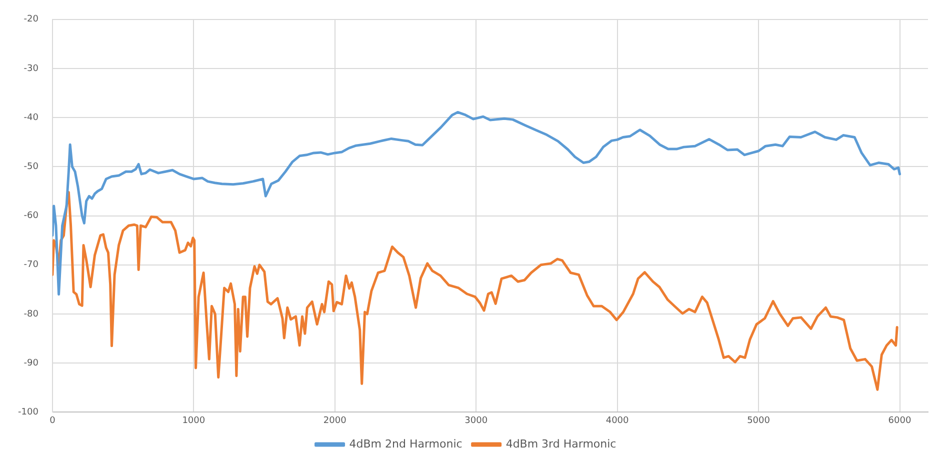  I want to click on x-tick-label: 2000, so click(335, 421).